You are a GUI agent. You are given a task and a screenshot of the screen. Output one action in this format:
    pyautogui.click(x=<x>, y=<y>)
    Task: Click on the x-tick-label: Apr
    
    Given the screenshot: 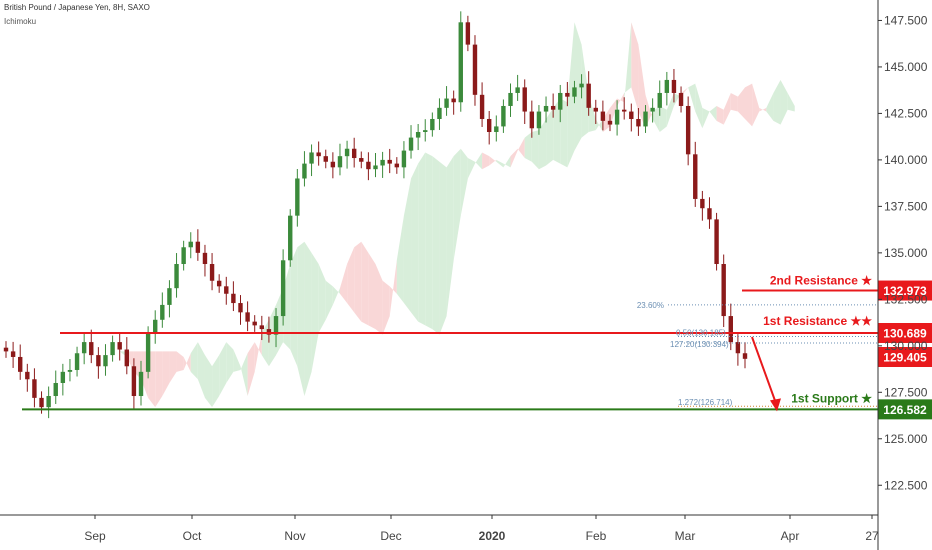 What is the action you would take?
    pyautogui.click(x=790, y=536)
    